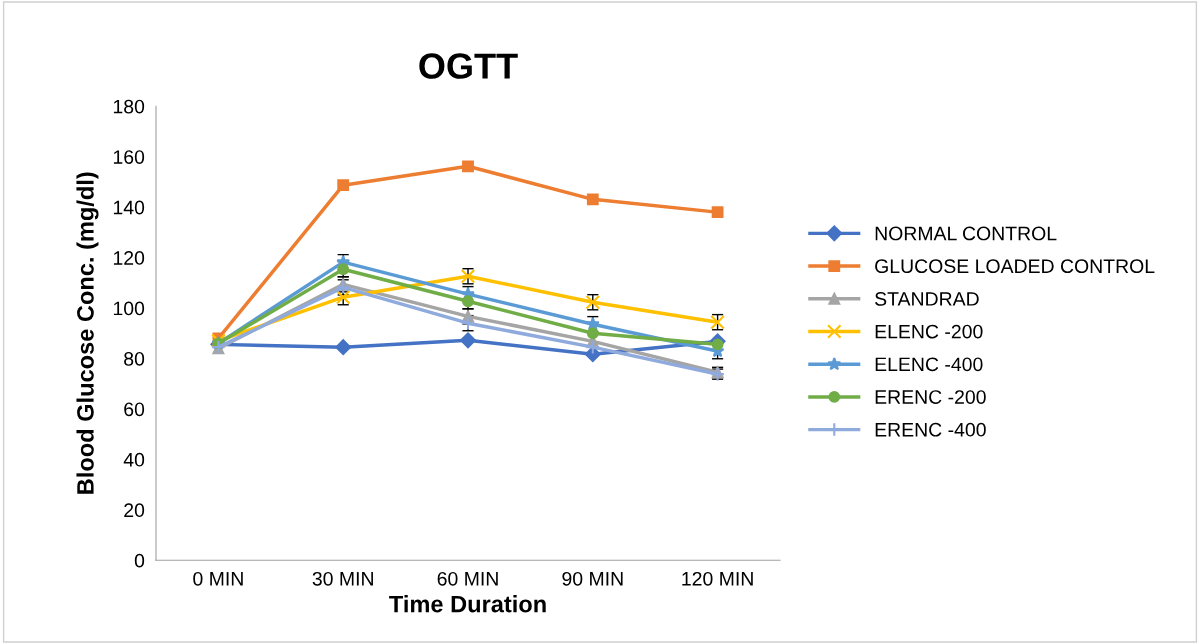 This screenshot has width=1200, height=644. I want to click on legend-label: ERENC -400, so click(930, 429).